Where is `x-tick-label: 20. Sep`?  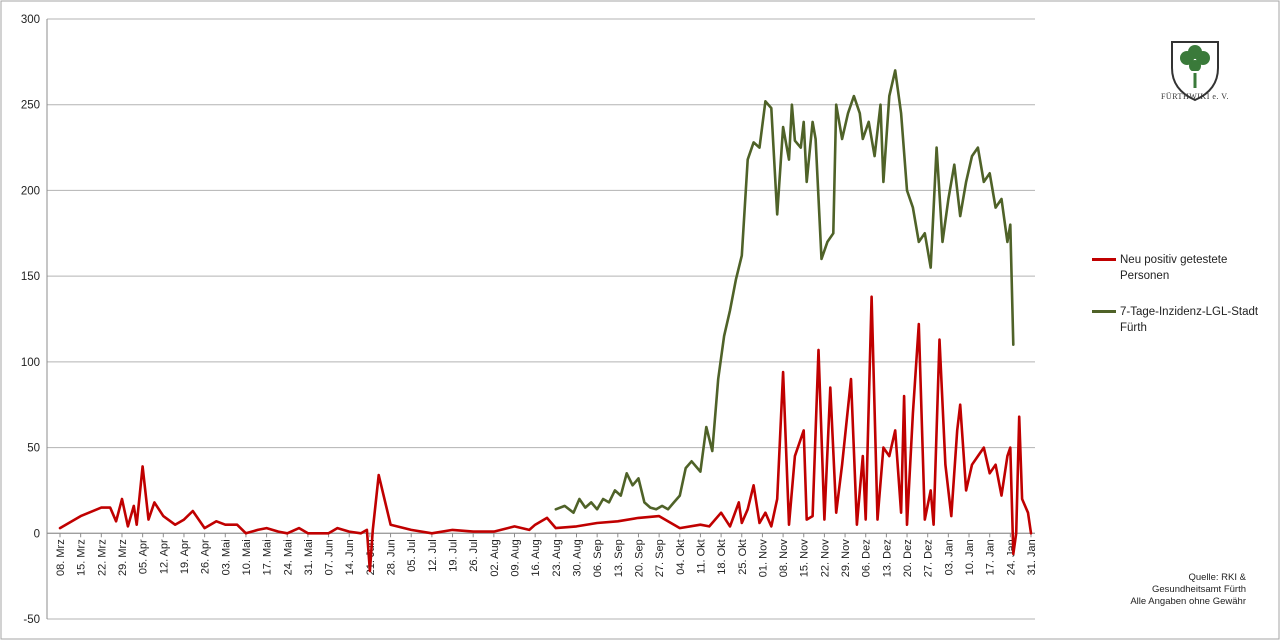 x-tick-label: 20. Sep is located at coordinates (639, 558).